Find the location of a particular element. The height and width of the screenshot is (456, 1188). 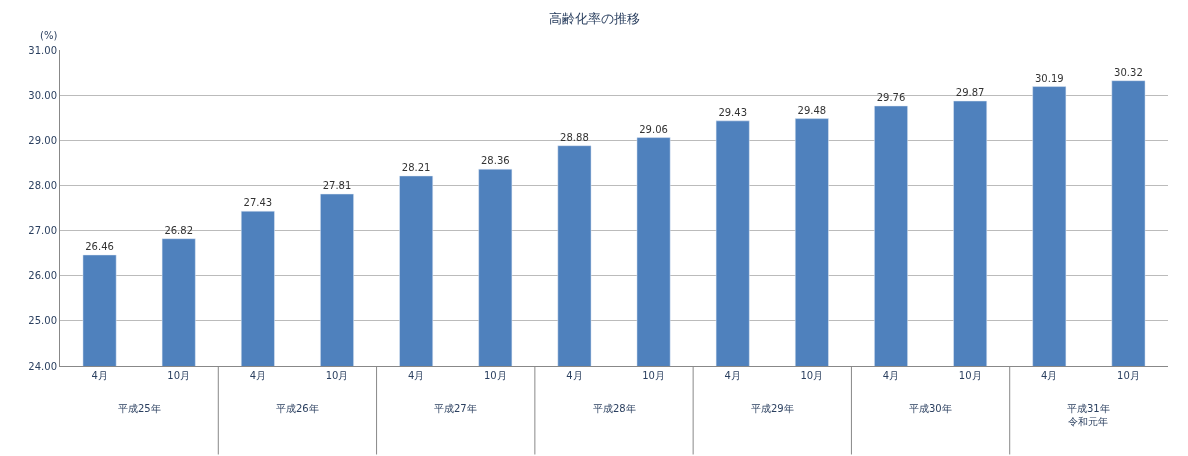

text: 平成26年 is located at coordinates (297, 408).